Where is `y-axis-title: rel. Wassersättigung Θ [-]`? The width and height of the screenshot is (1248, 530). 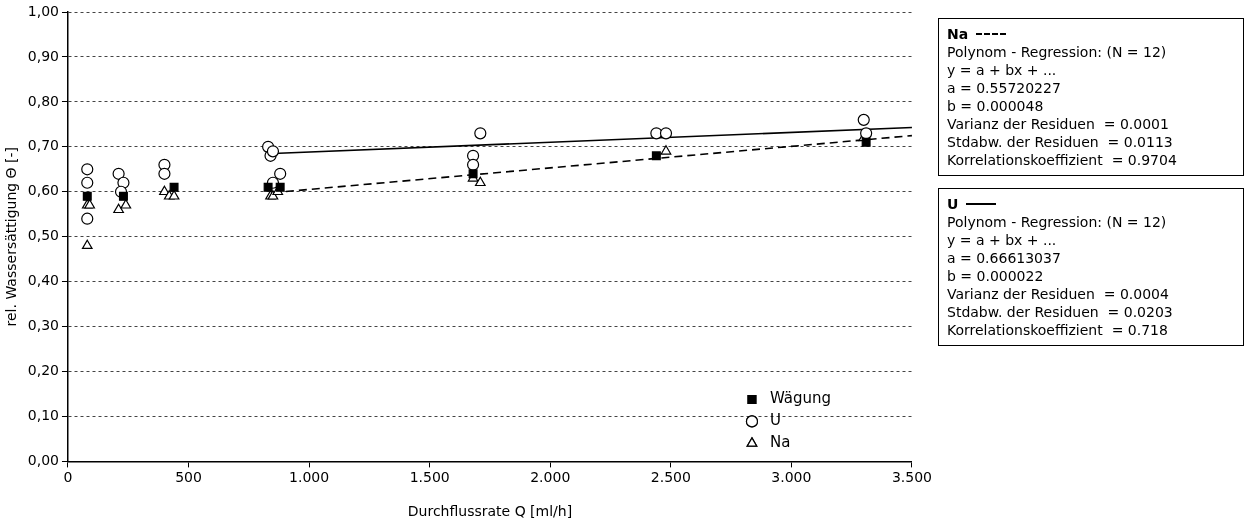
y-axis-title: rel. Wassersättigung Θ [-] is located at coordinates (11, 236).